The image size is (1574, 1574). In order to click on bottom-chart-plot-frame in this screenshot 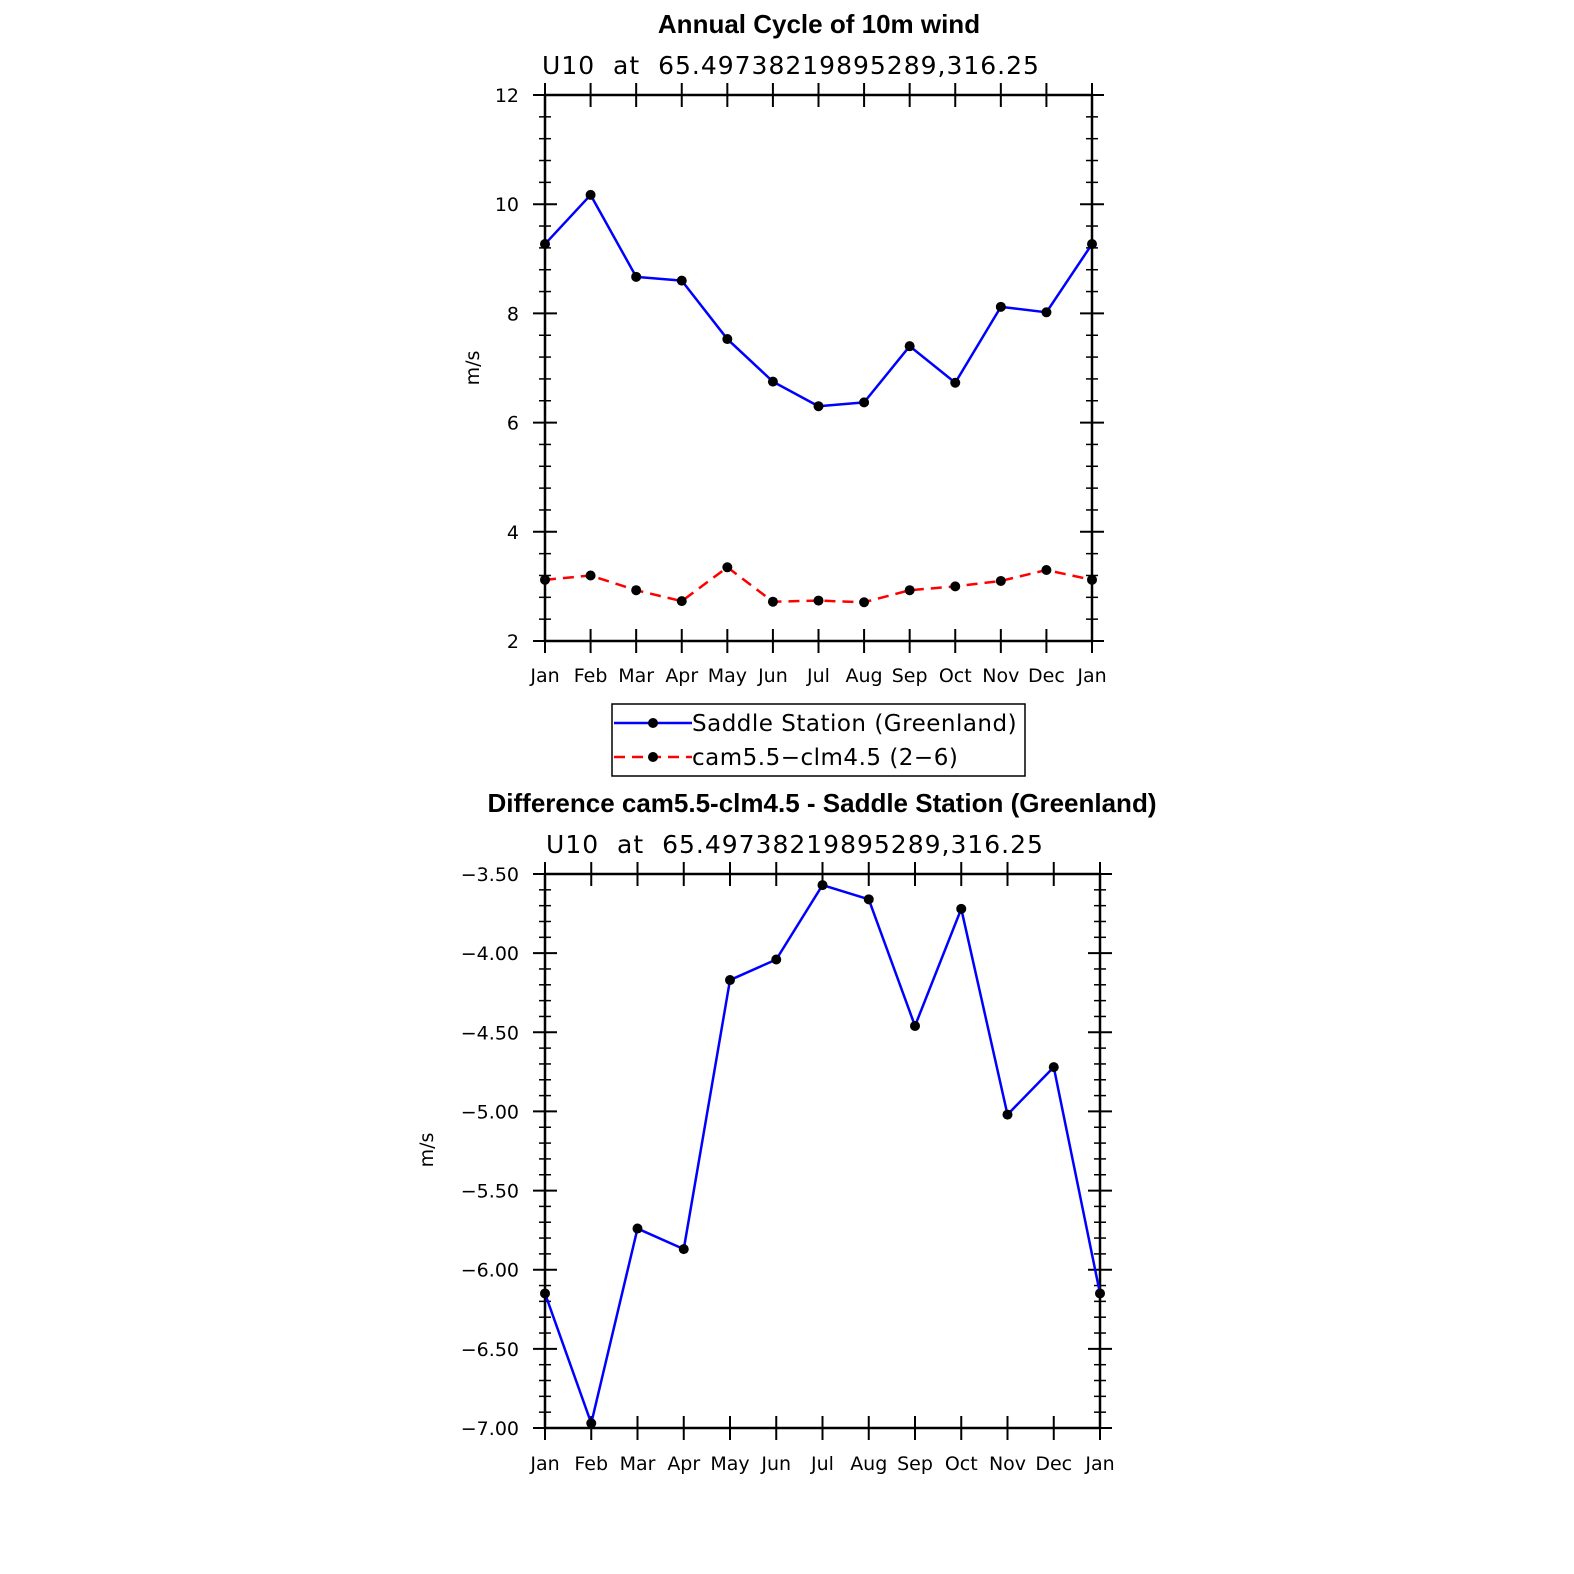, I will do `click(822, 1151)`.